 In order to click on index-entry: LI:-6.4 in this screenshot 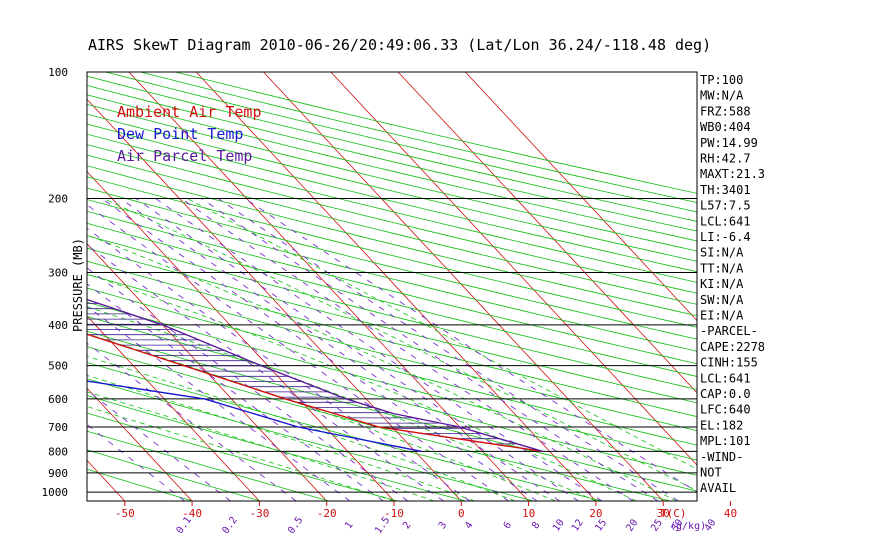, I will do `click(725, 237)`.